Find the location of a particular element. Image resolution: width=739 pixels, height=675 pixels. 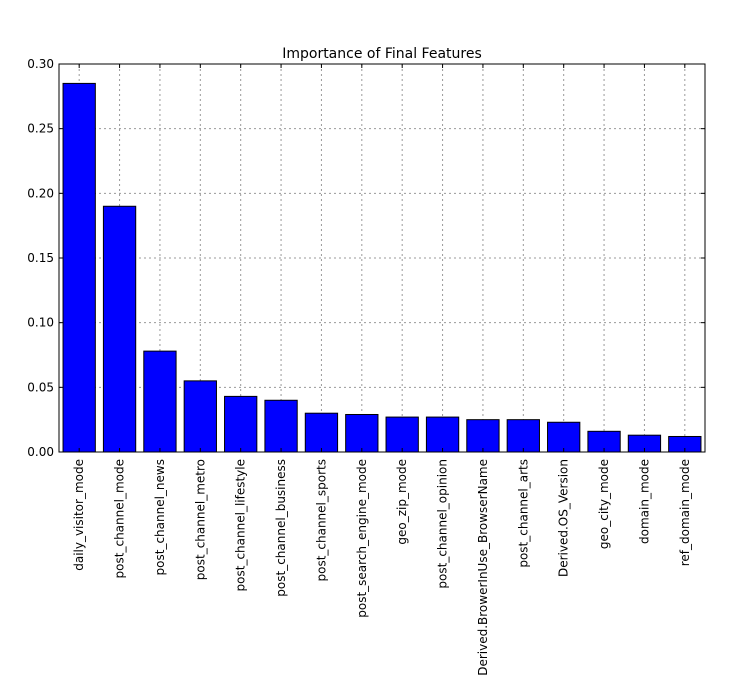

y-tick-label: 0.10 is located at coordinates (40, 323).